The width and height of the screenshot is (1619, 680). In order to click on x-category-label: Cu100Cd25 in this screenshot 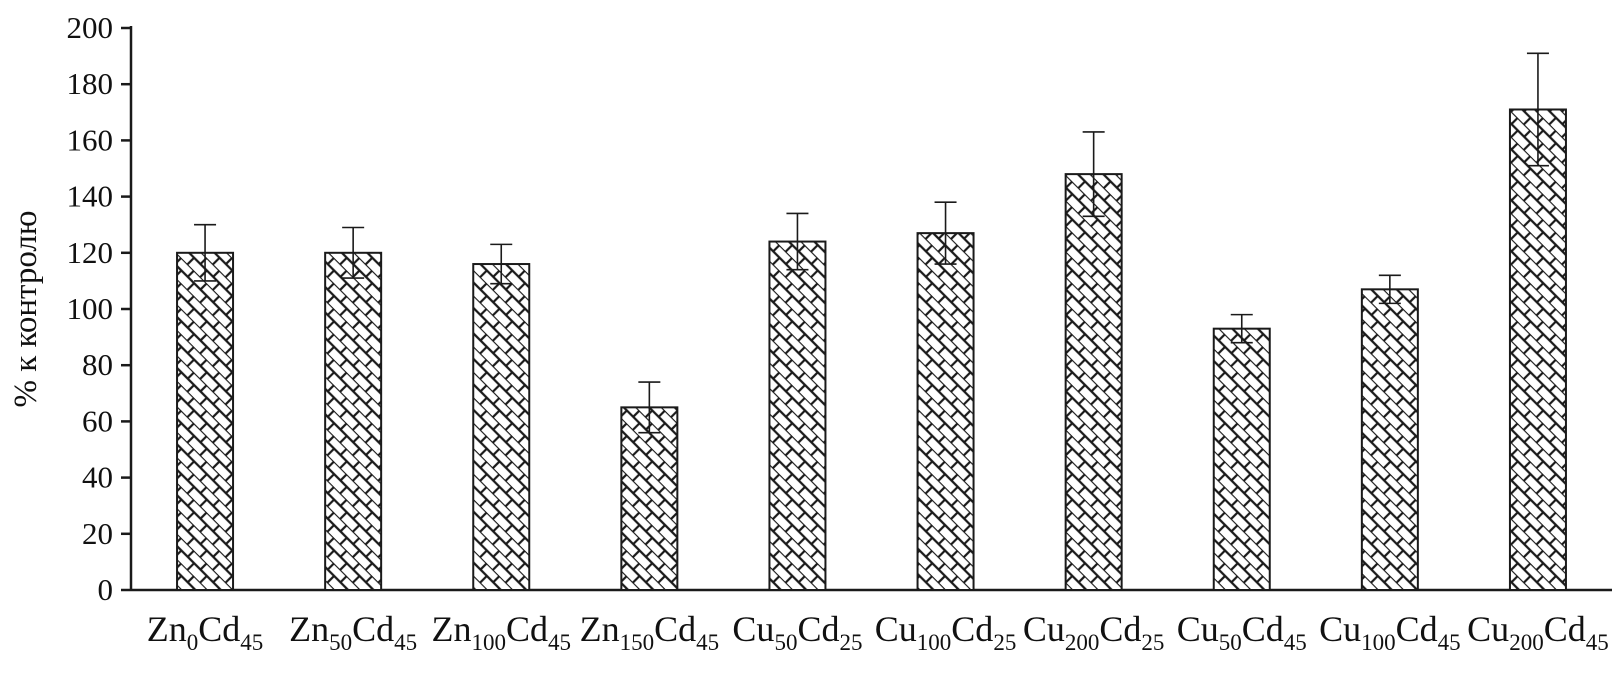, I will do `click(946, 632)`.